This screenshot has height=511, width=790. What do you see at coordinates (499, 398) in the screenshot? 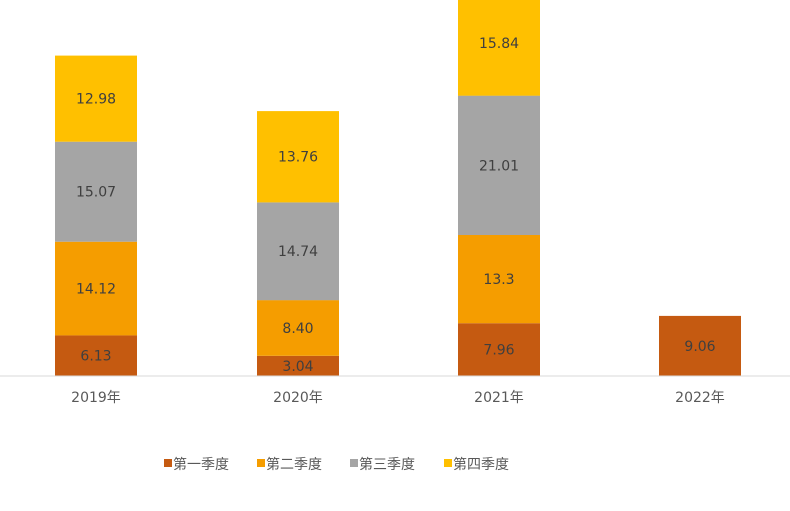
I see `x-tick-label: 2021年` at bounding box center [499, 398].